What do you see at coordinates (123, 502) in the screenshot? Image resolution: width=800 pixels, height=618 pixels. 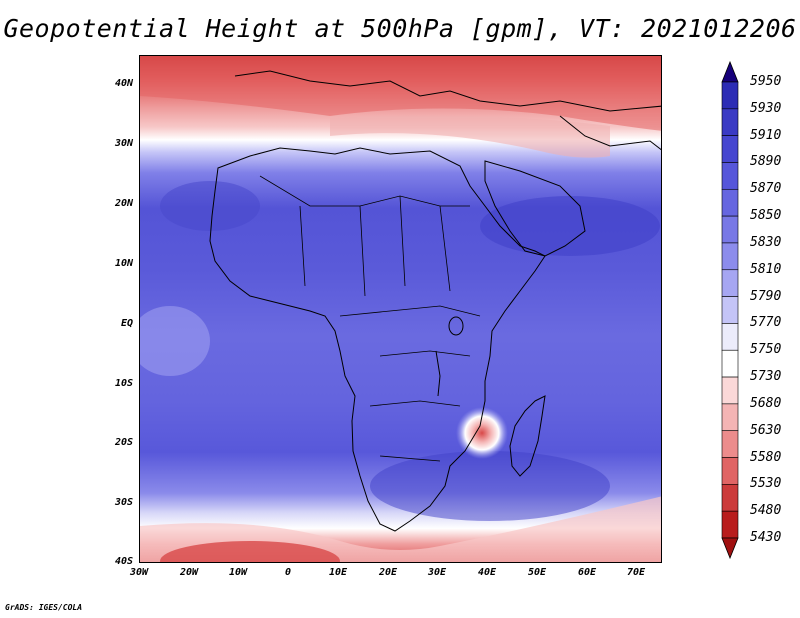 I see `y-axis-label-30s: 30S` at bounding box center [123, 502].